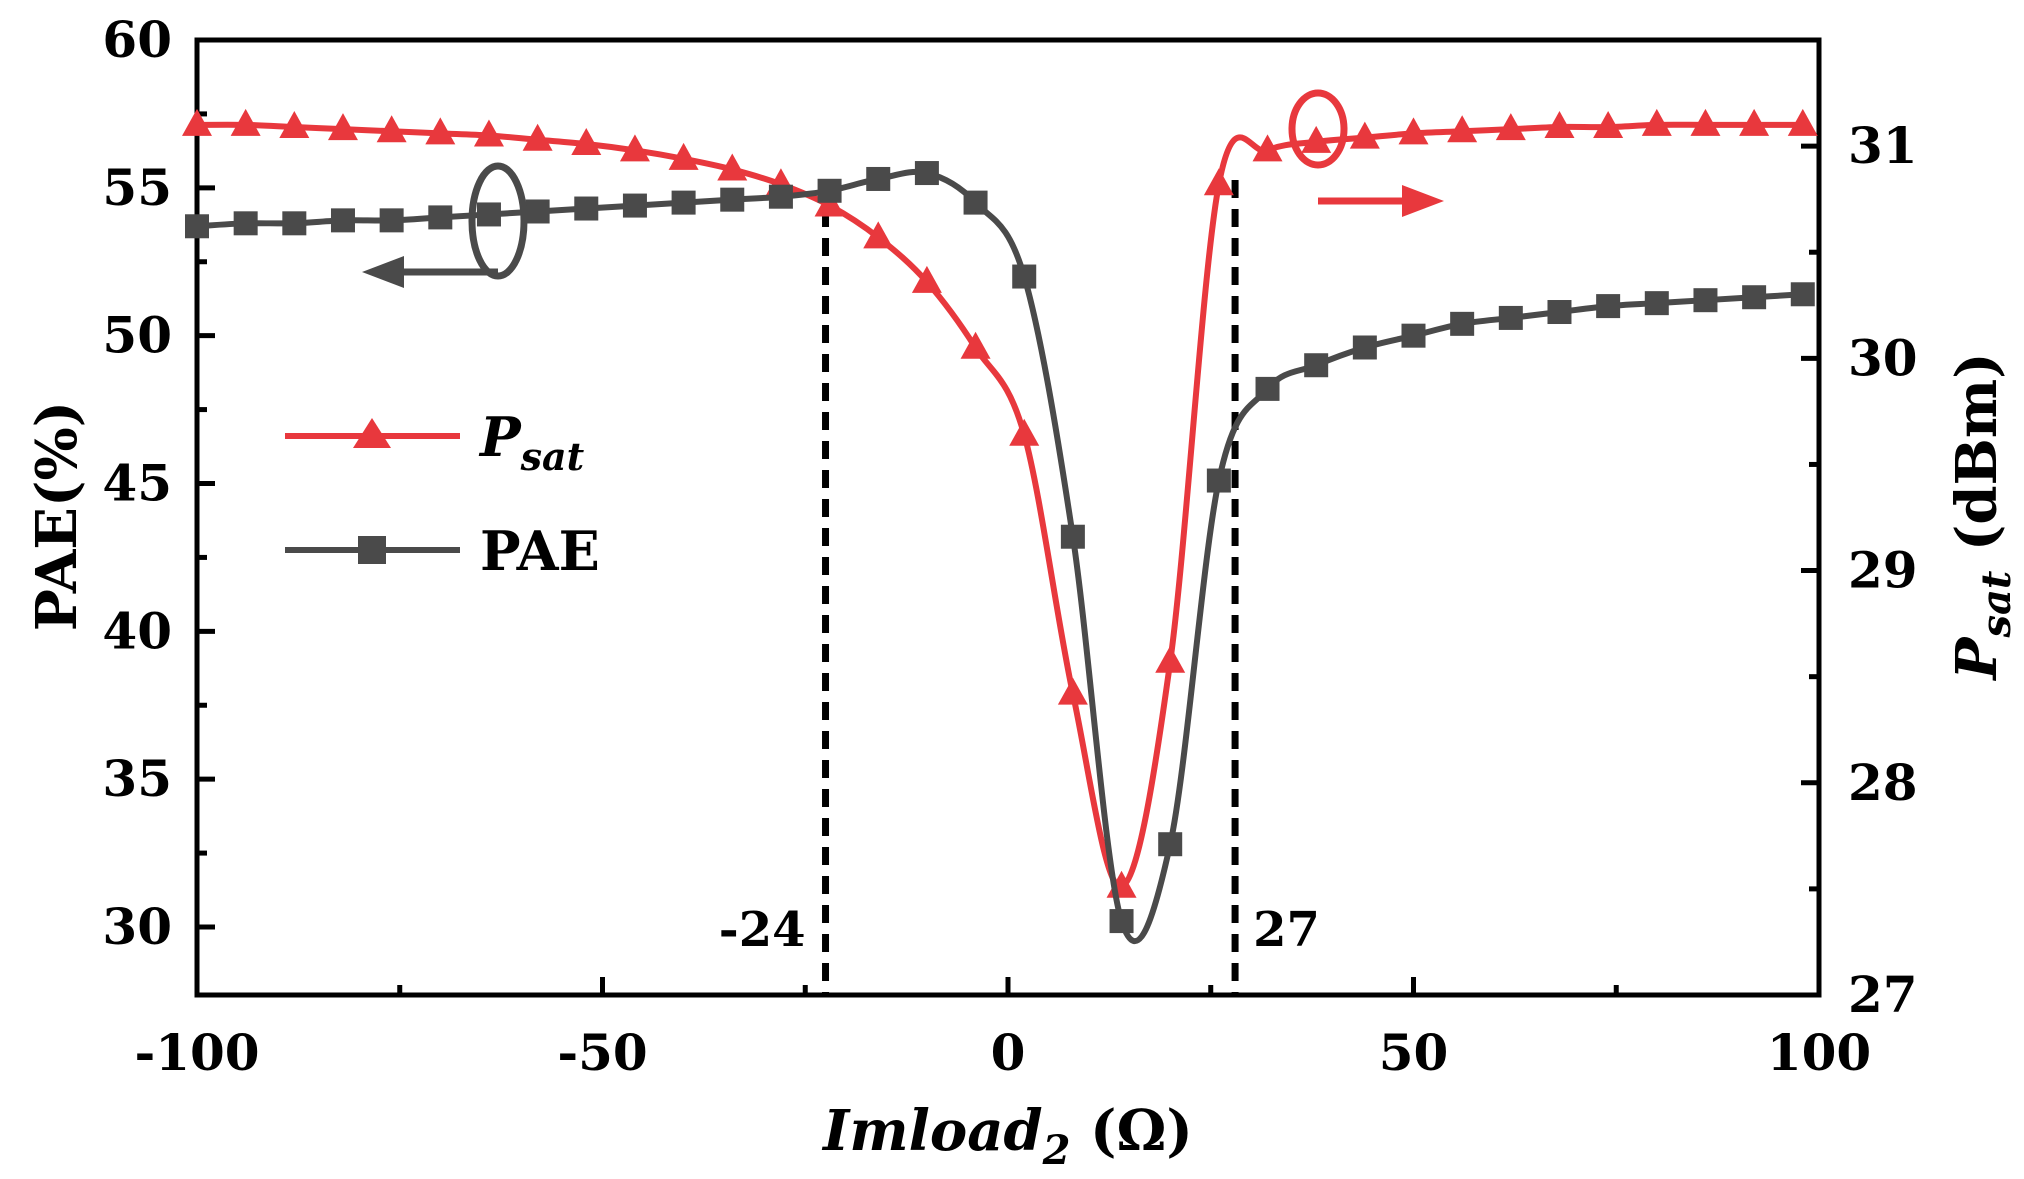 The width and height of the screenshot is (2024, 1179). I want to click on pae-indicator-ellipse, so click(498, 221).